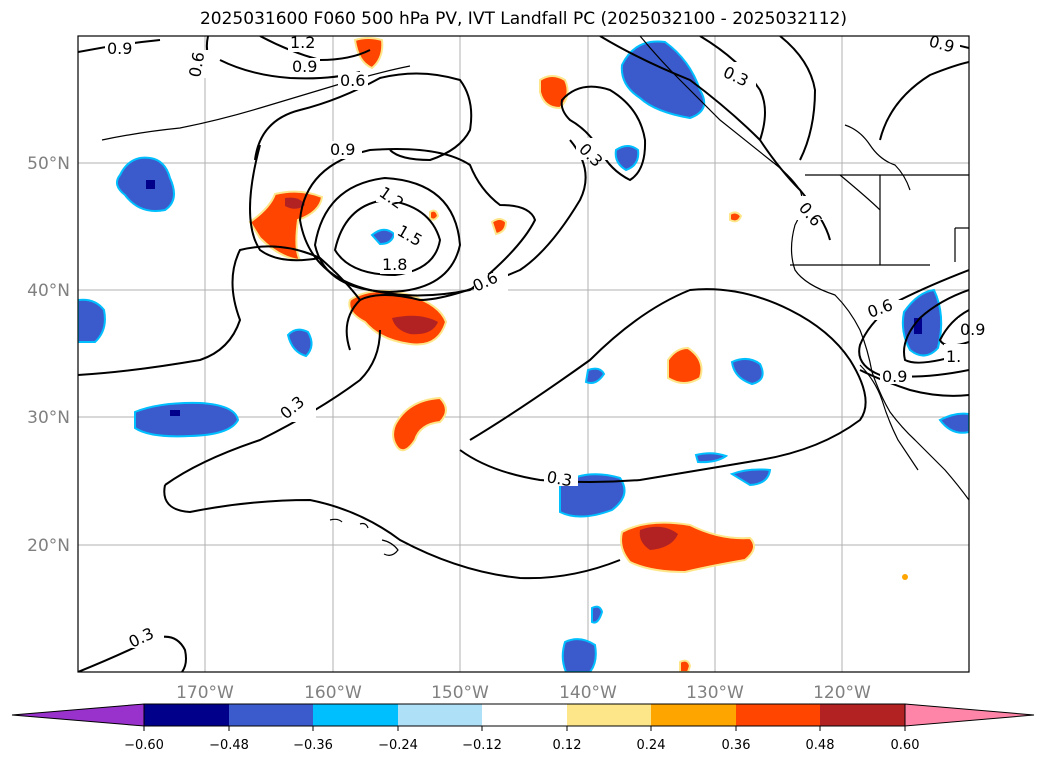  Describe the element at coordinates (229, 745) in the screenshot. I see `colorbar-tick-label: −0.48` at that location.